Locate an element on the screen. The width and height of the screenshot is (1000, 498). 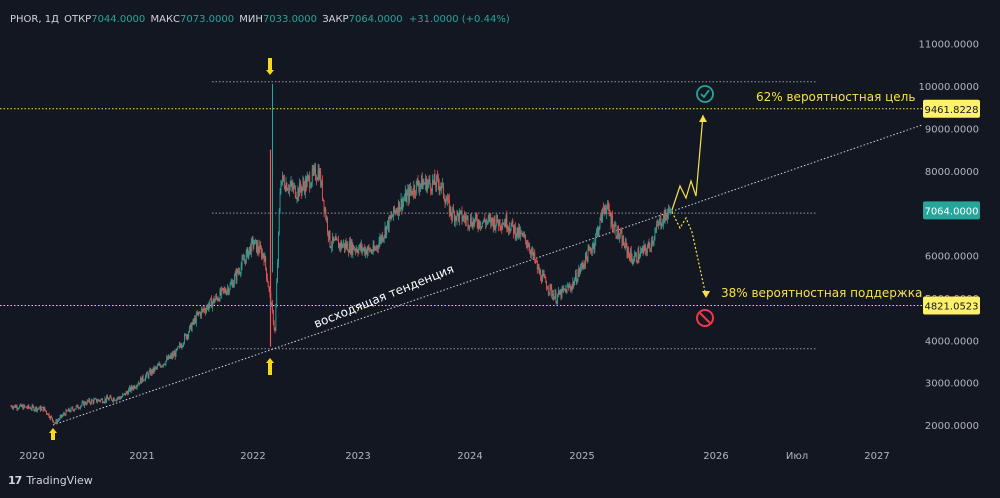
small-arrow-up-icon is located at coordinates (53, 434).